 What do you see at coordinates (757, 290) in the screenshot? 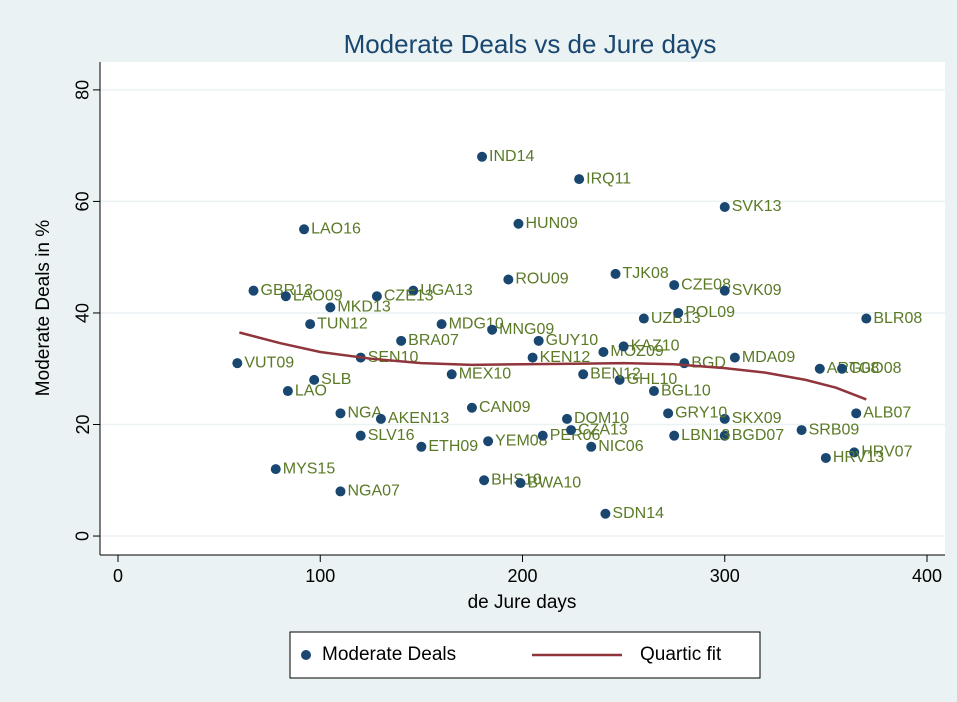
I see `point-label: SVK09` at bounding box center [757, 290].